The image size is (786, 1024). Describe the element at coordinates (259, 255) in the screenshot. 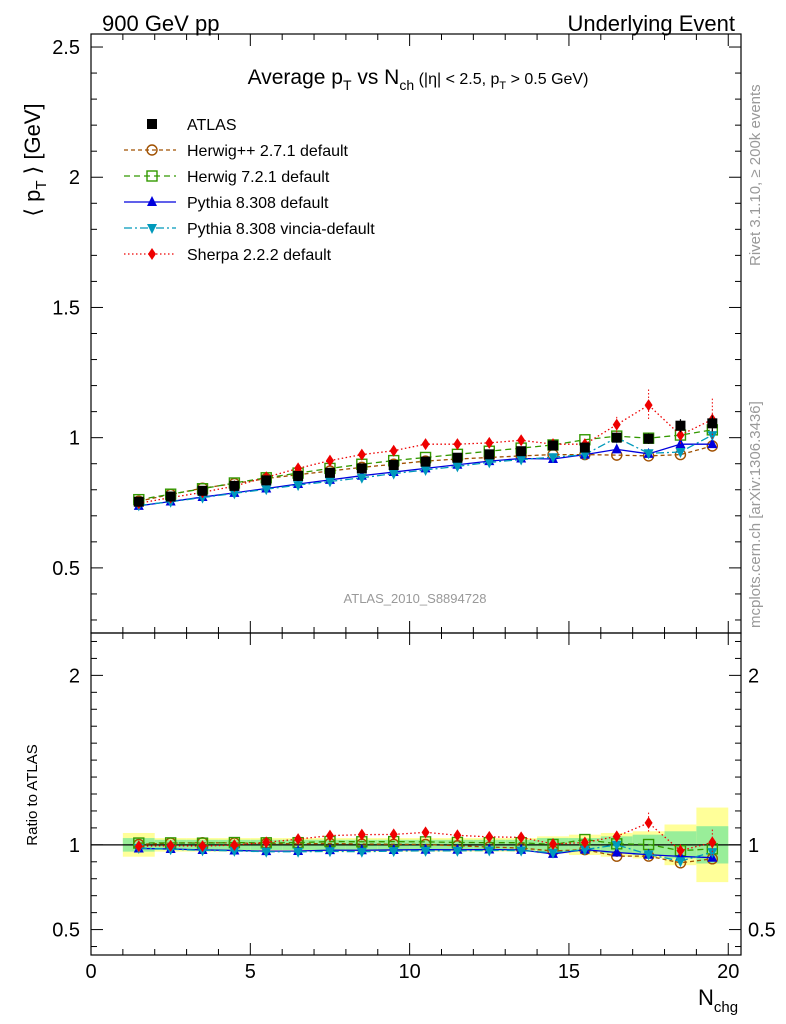

I see `legend-label: Sherpa 2.2.2 default` at that location.